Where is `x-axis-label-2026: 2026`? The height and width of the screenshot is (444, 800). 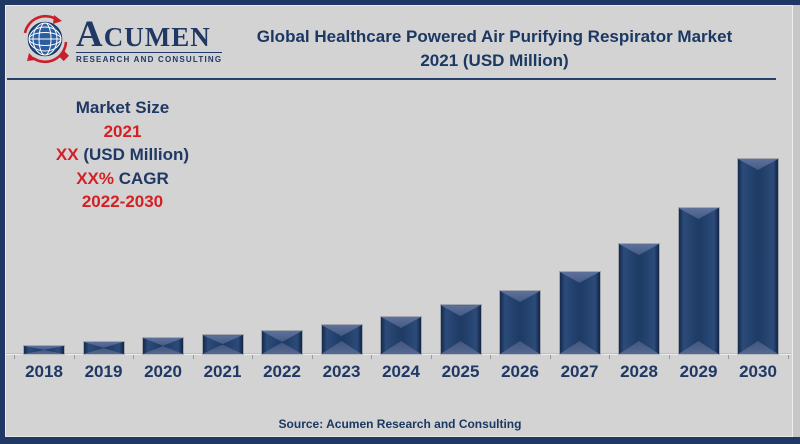 x-axis-label-2026: 2026 is located at coordinates (520, 371).